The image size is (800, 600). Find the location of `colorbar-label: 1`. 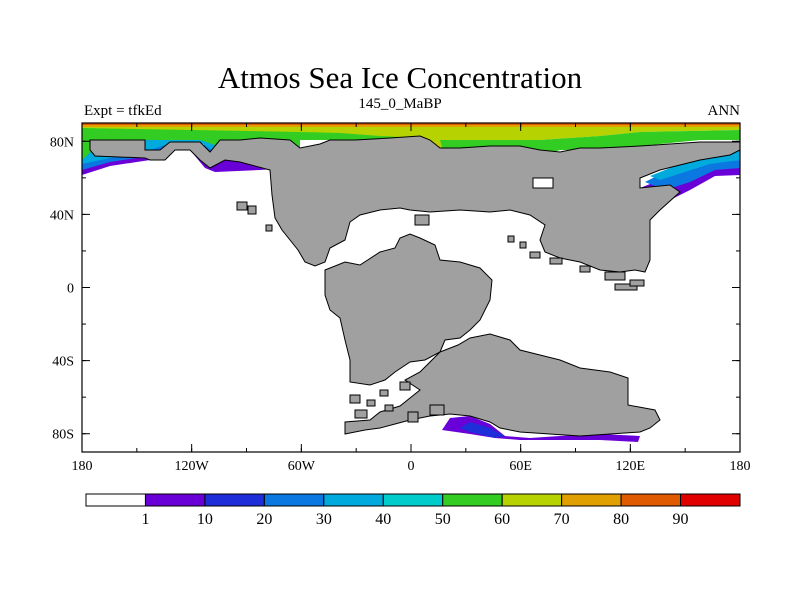

colorbar-label: 1 is located at coordinates (145, 519).